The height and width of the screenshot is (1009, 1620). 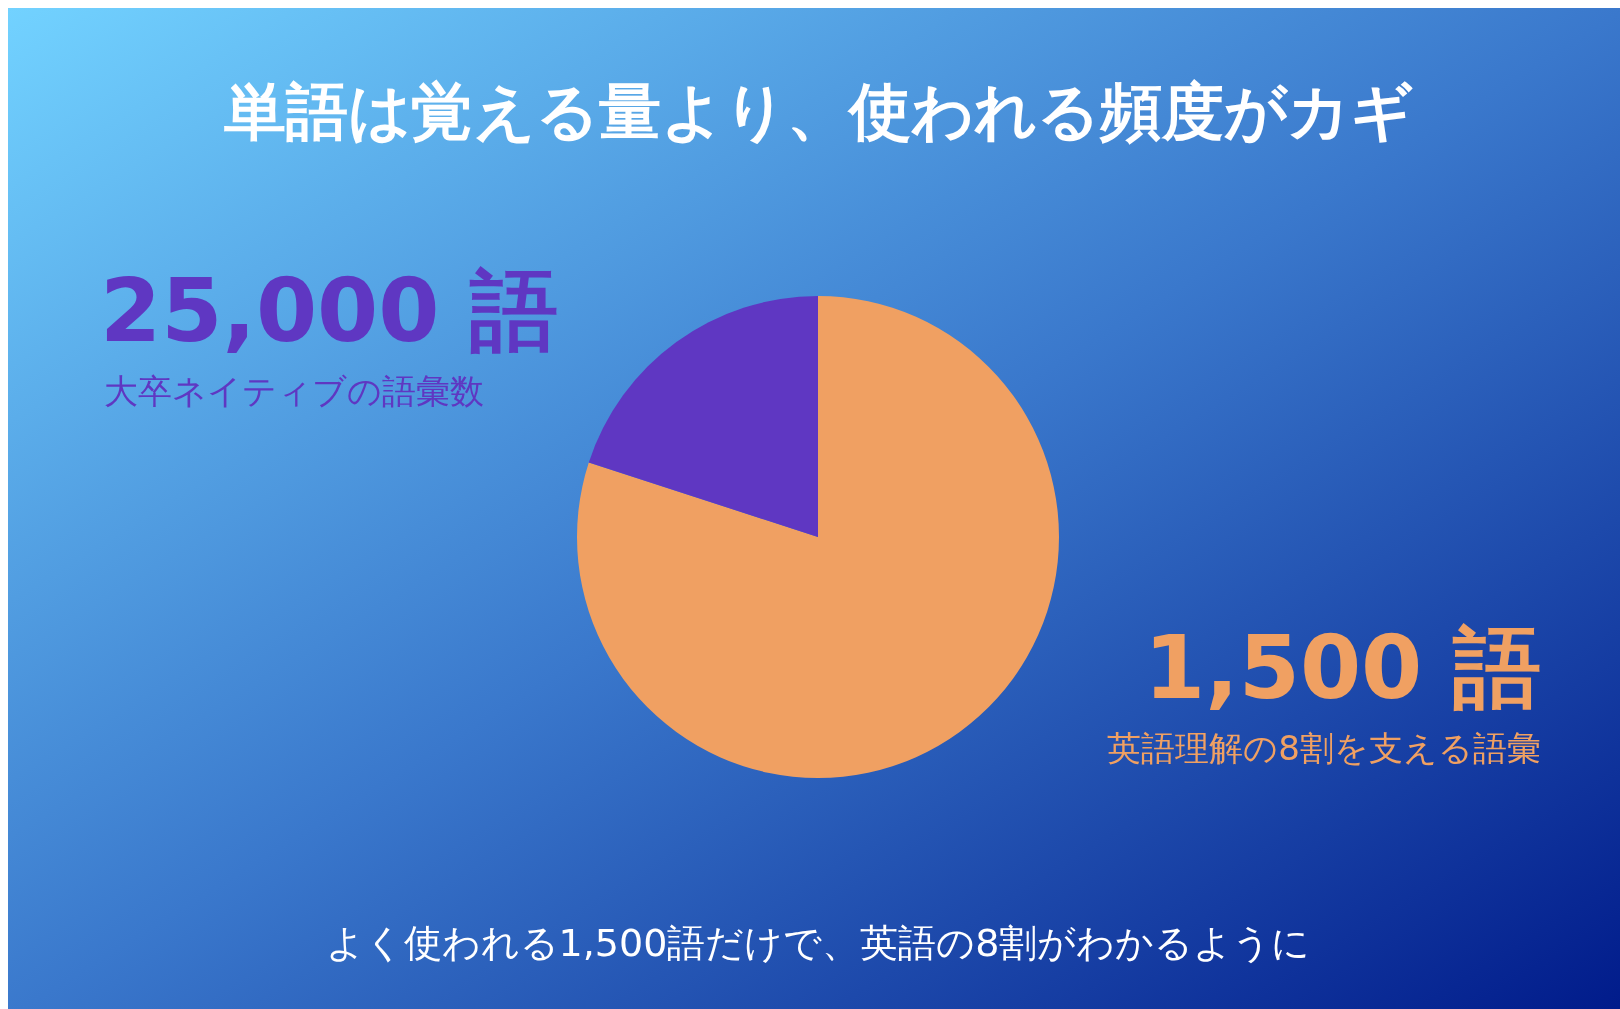 I want to click on text: 25,000 語, so click(x=329, y=310).